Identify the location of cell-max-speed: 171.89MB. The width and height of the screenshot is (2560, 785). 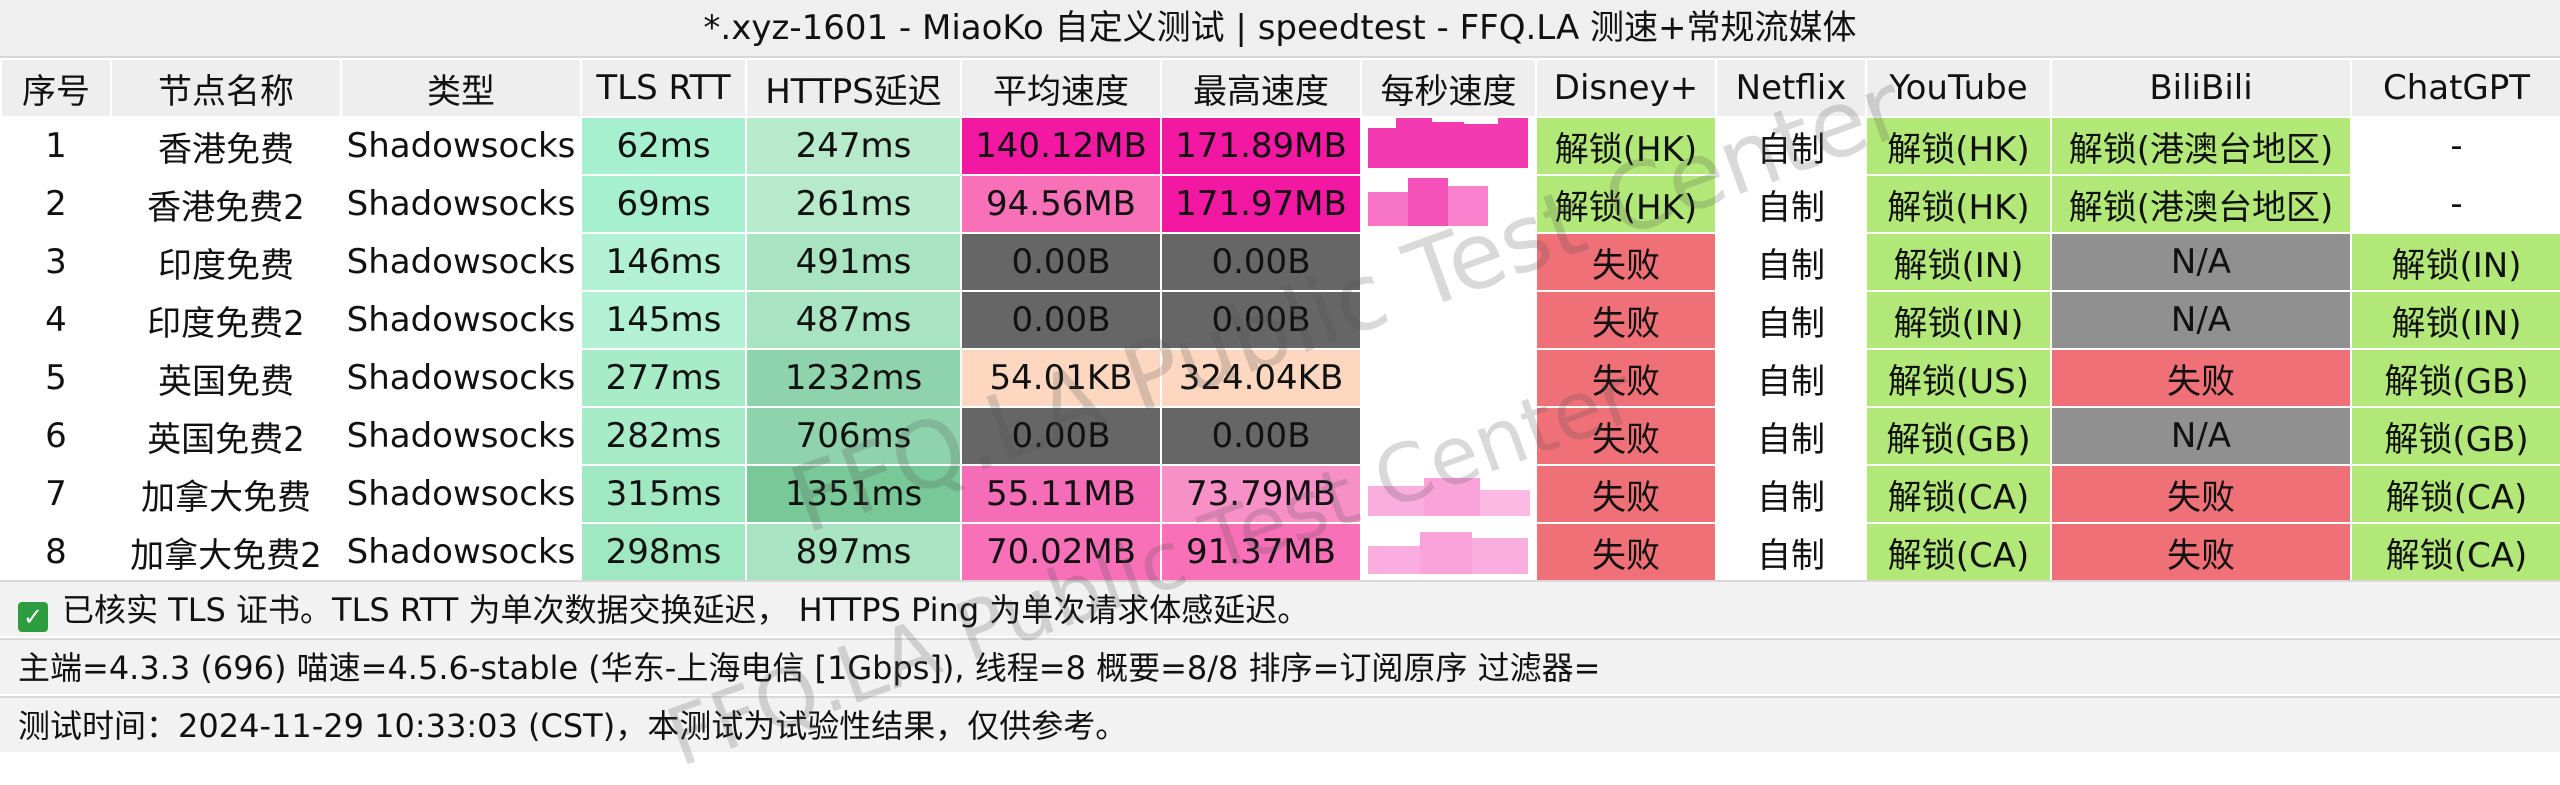
(1260, 145).